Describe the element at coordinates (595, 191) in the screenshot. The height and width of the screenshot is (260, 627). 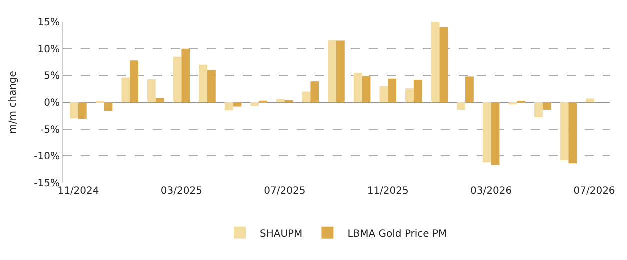
I see `x-tick-label: 07/2026` at that location.